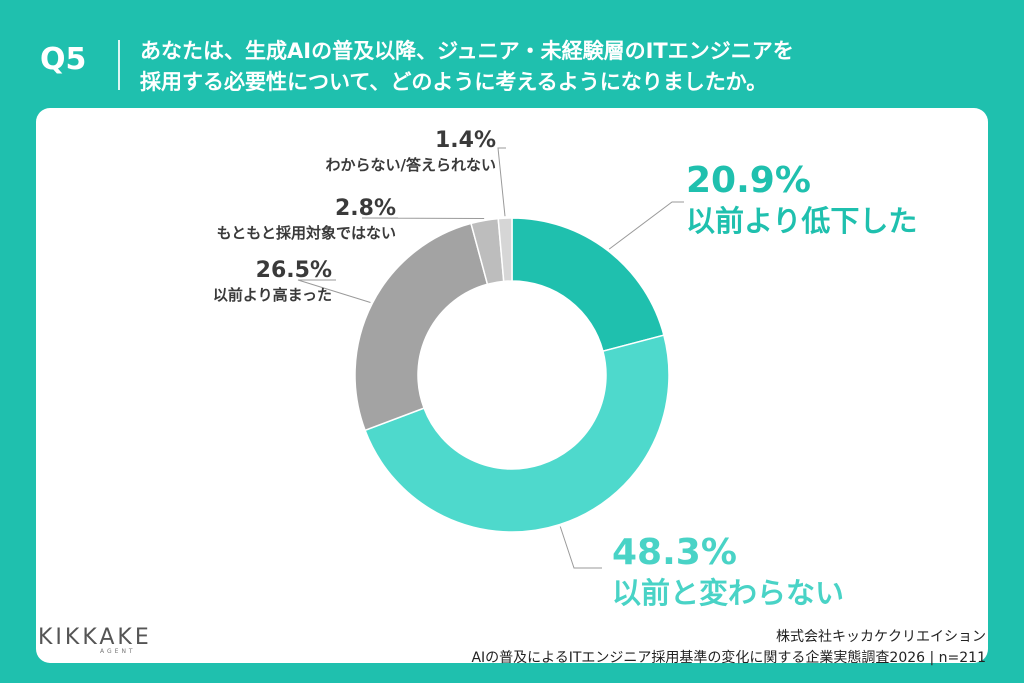 The width and height of the screenshot is (1024, 683). Describe the element at coordinates (588, 285) in the screenshot. I see `slice-decreased` at that location.